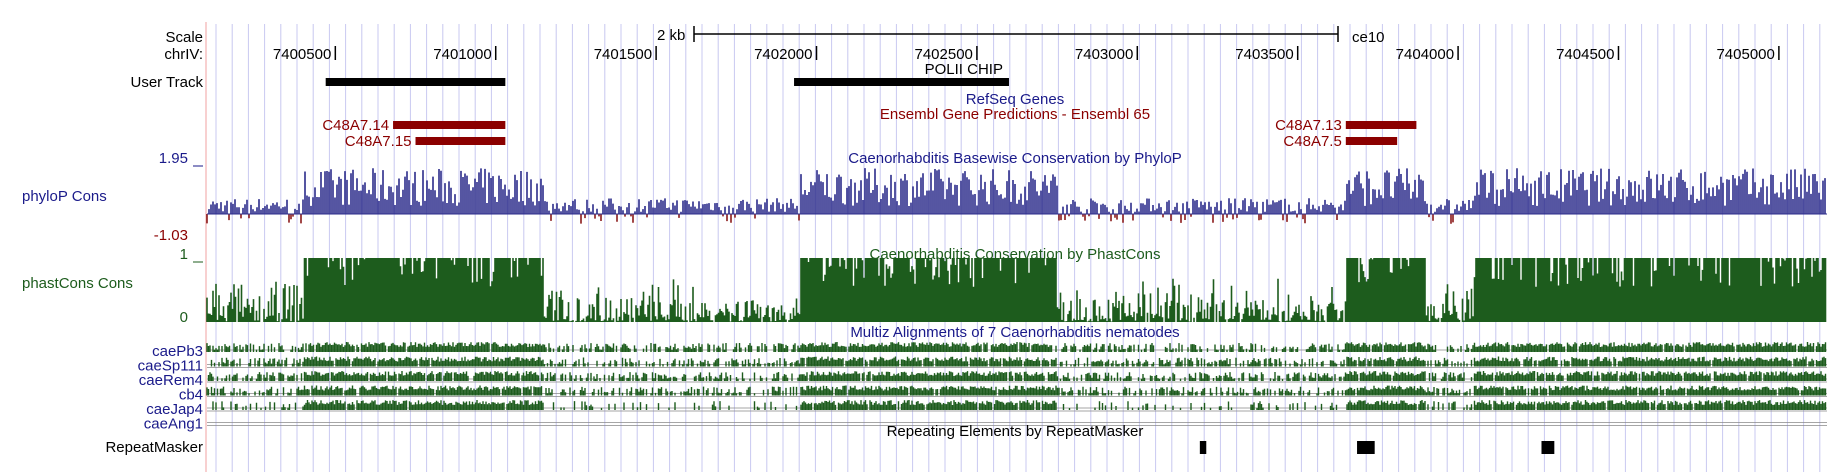 The image size is (1842, 472). Describe the element at coordinates (1016, 34) in the screenshot. I see `scale-bar` at that location.